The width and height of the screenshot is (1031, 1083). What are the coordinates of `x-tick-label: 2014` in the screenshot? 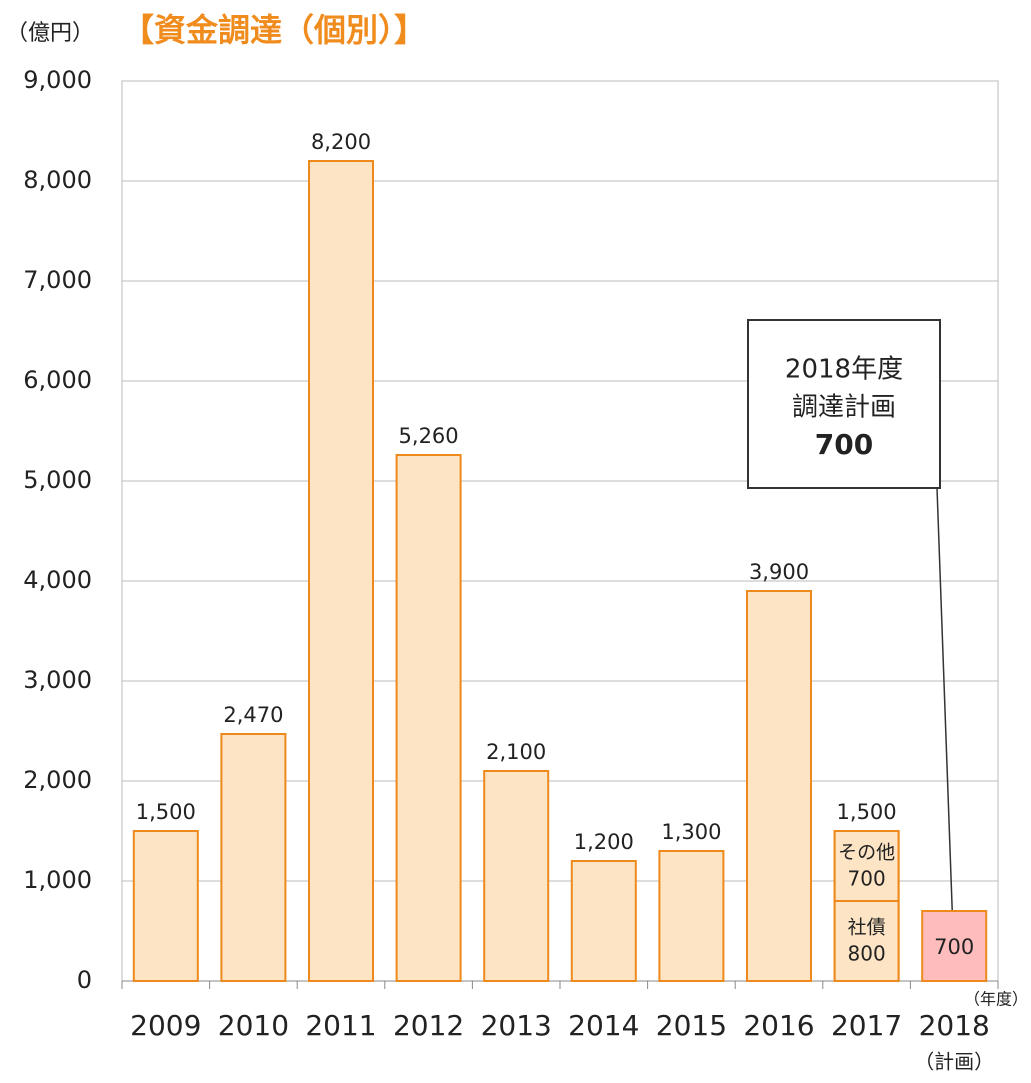 It's located at (603, 1025).